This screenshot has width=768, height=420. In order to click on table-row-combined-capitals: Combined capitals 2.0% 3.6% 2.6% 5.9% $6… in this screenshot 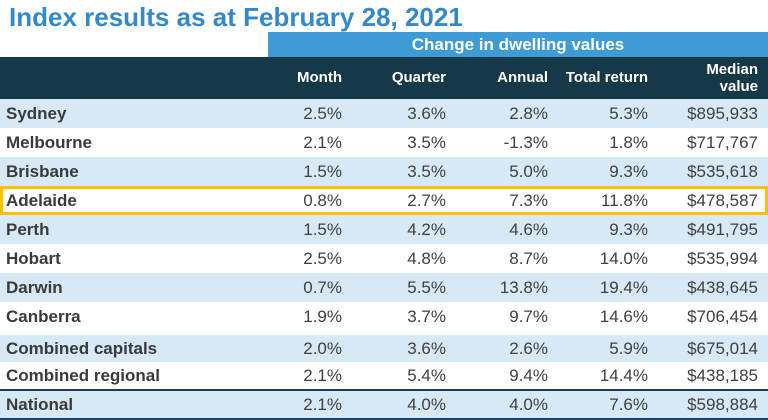, I will do `click(384, 348)`.